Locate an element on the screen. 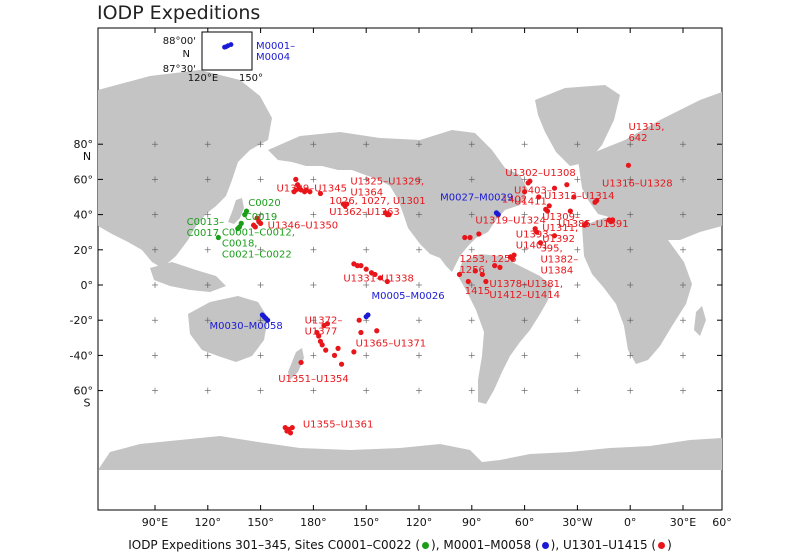 The height and width of the screenshot is (560, 800). lon-label: 90° is located at coordinates (472, 522).